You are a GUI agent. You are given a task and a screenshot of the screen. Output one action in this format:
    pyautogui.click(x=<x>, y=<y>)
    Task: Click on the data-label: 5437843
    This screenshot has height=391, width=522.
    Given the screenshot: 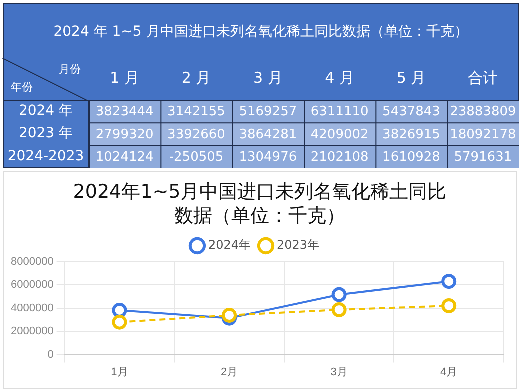 What is the action you would take?
    pyautogui.click(x=411, y=112)
    